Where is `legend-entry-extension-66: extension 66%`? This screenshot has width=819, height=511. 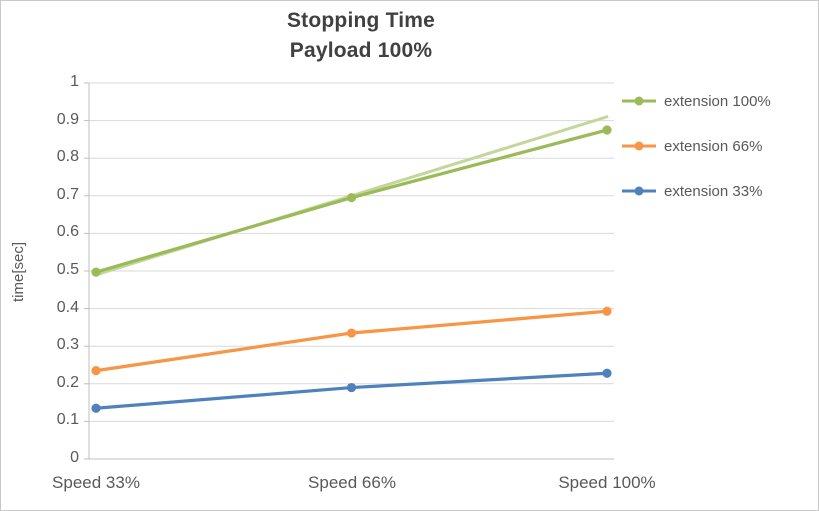 legend-entry-extension-66: extension 66% is located at coordinates (696, 146).